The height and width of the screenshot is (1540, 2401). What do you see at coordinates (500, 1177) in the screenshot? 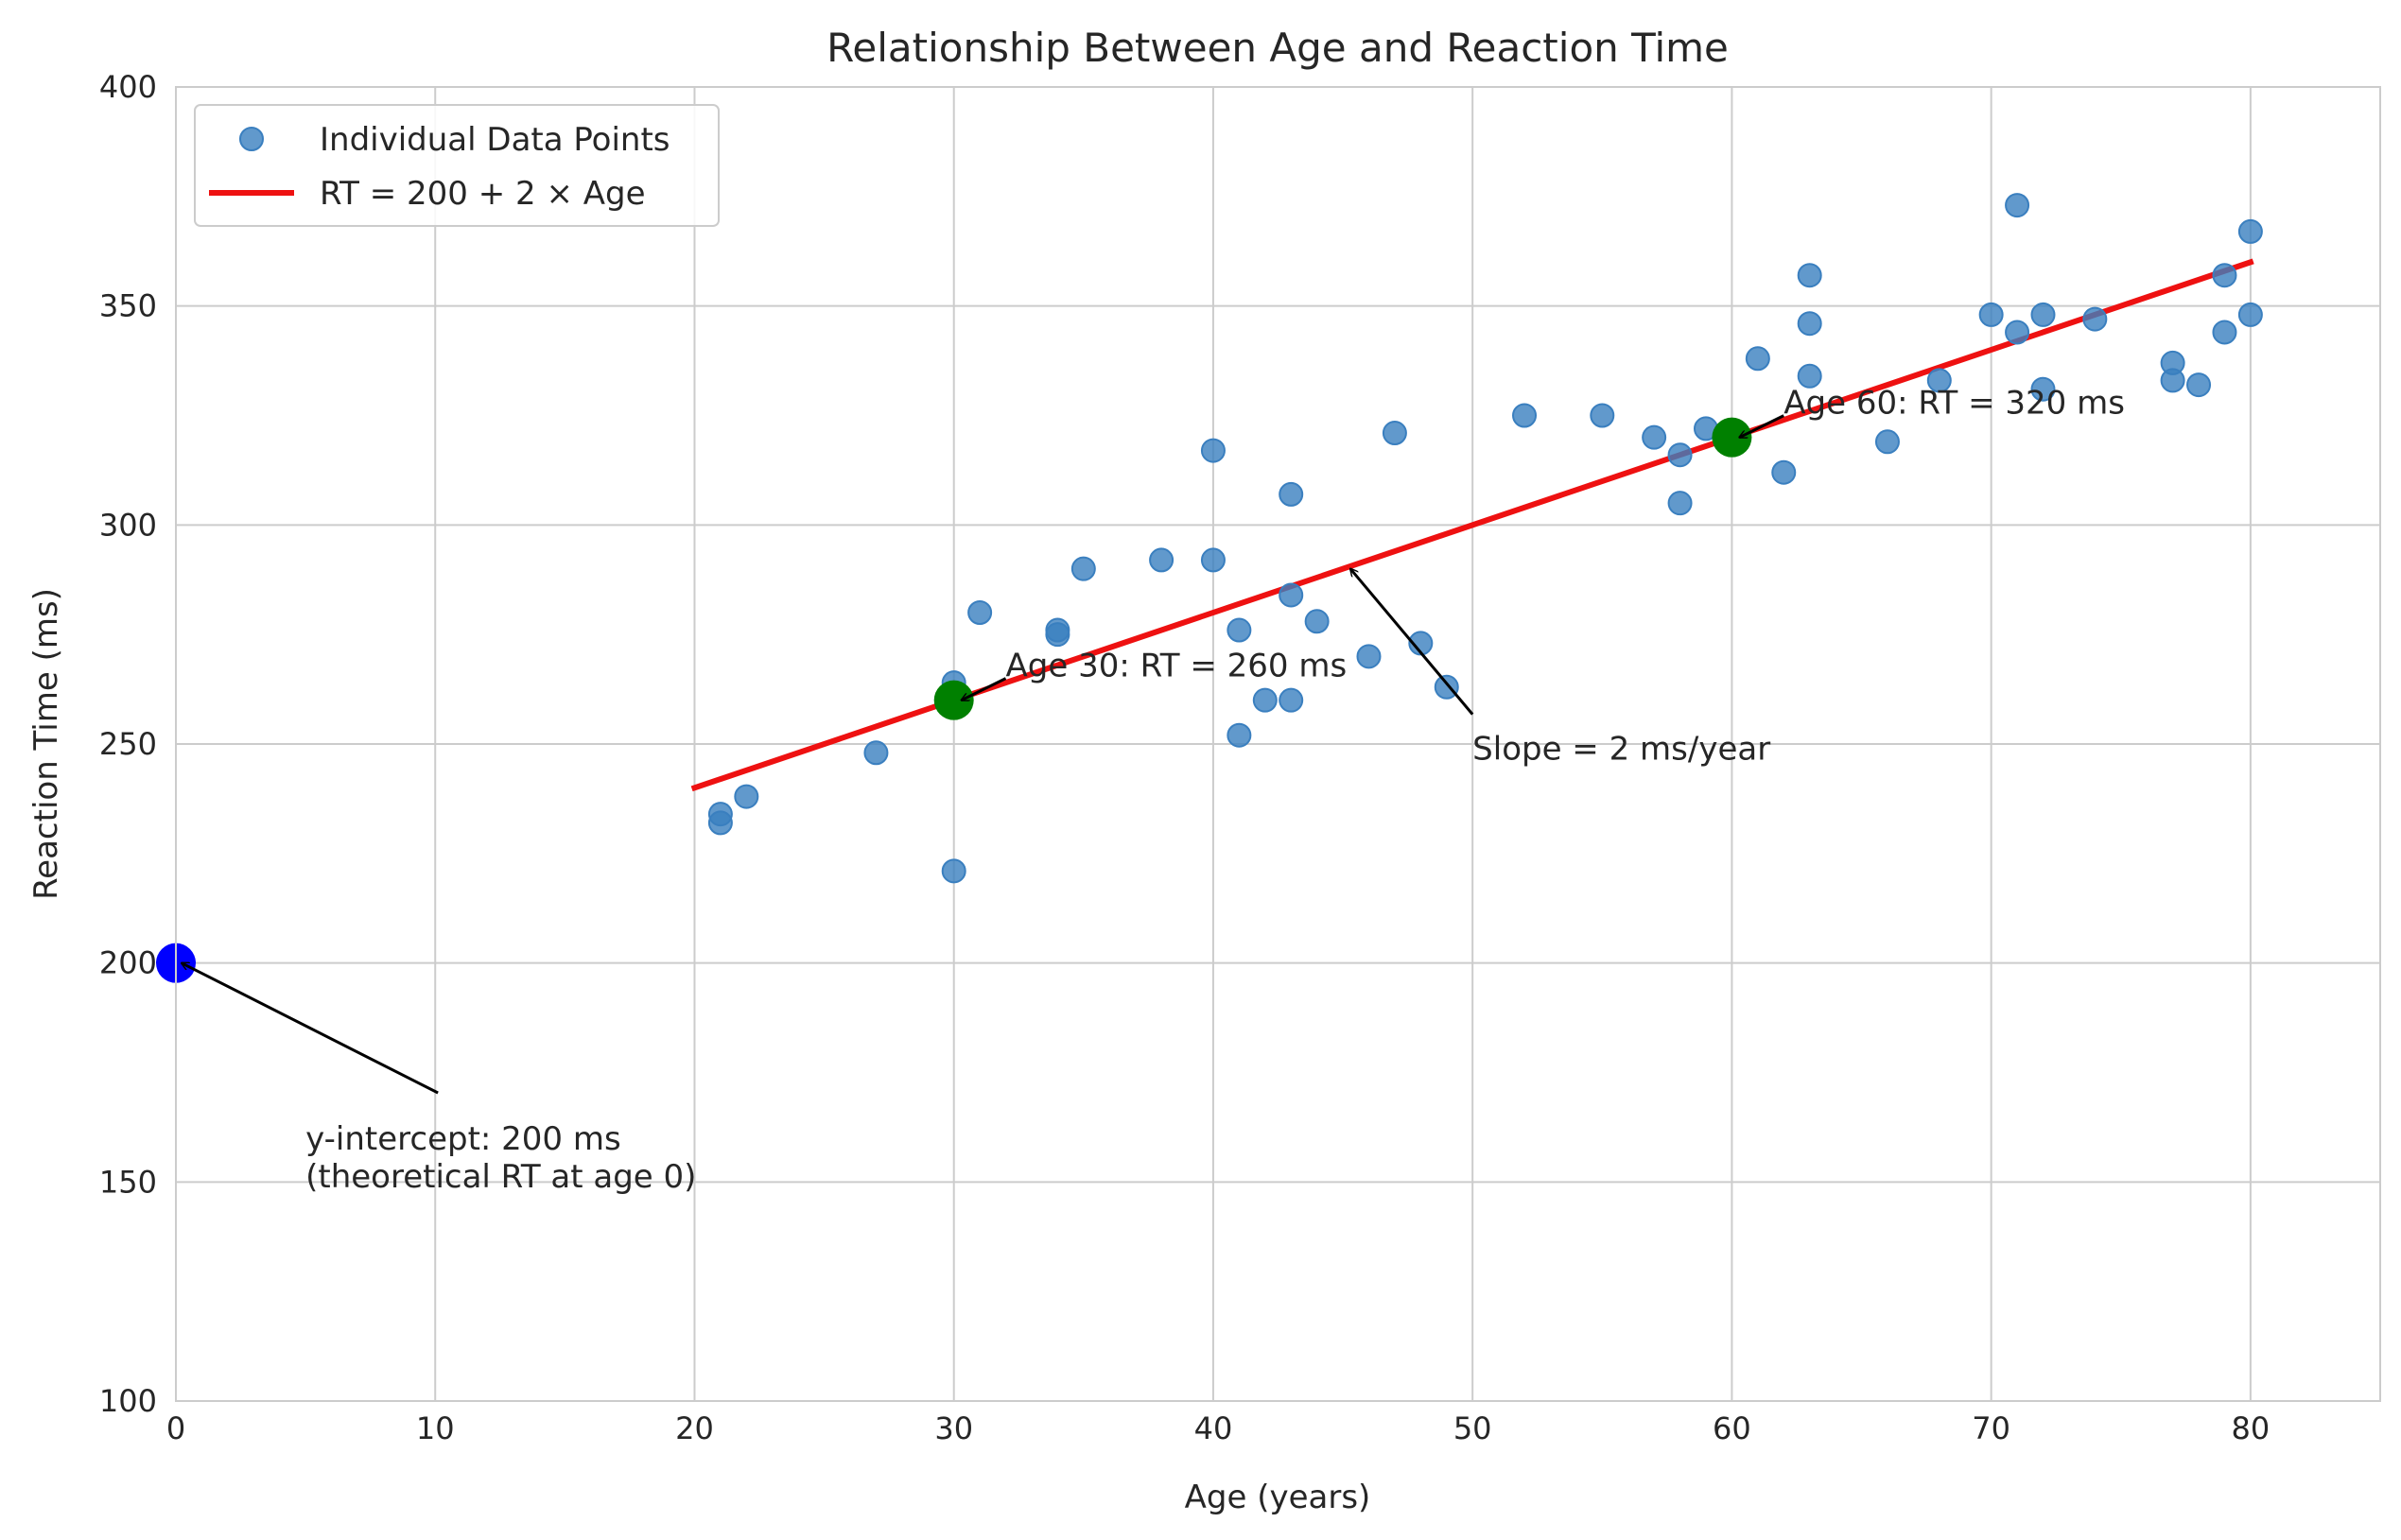
I see `annotation-text: (theoretical RT at age 0)` at bounding box center [500, 1177].